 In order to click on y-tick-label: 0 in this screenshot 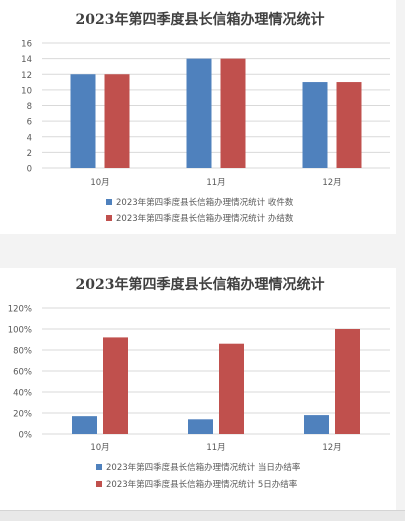, I will do `click(29, 170)`.